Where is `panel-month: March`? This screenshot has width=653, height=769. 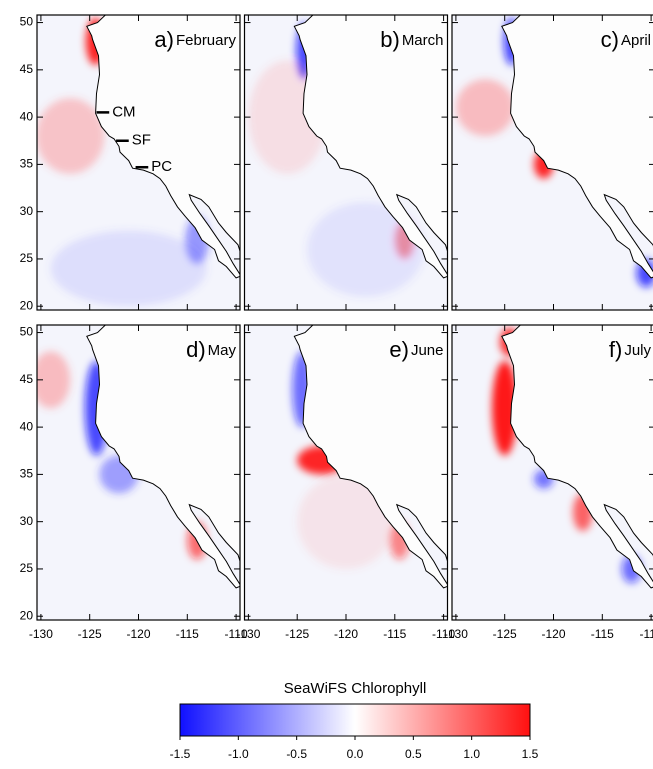 panel-month: March is located at coordinates (423, 40).